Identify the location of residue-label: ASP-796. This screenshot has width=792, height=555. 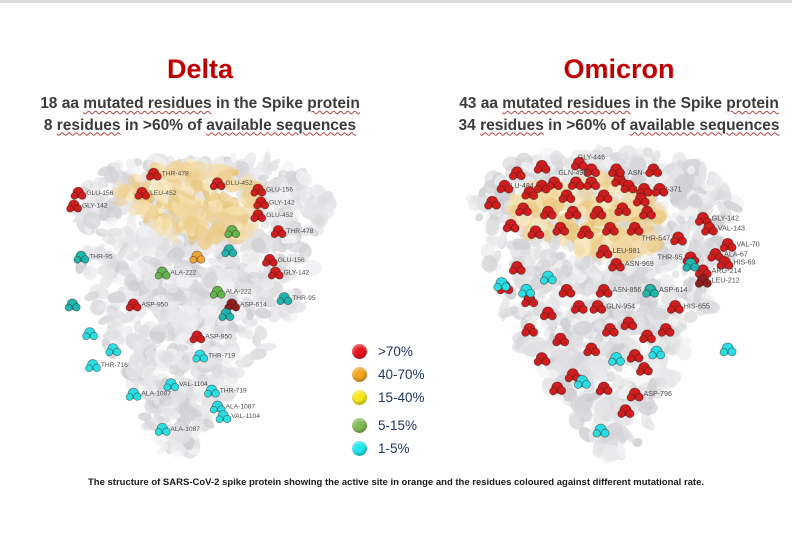
(657, 394).